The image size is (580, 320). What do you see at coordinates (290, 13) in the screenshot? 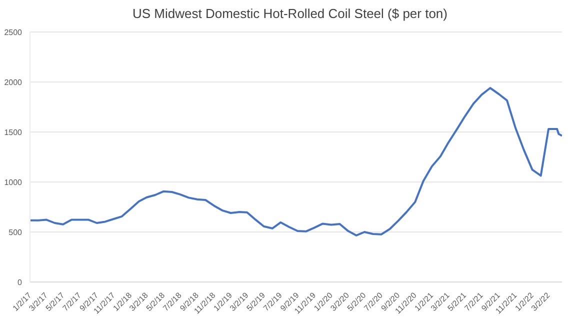
I see `chart-title: US Midwest Domestic Hot-Rolled Coil Steel ($ per ton)` at bounding box center [290, 13].